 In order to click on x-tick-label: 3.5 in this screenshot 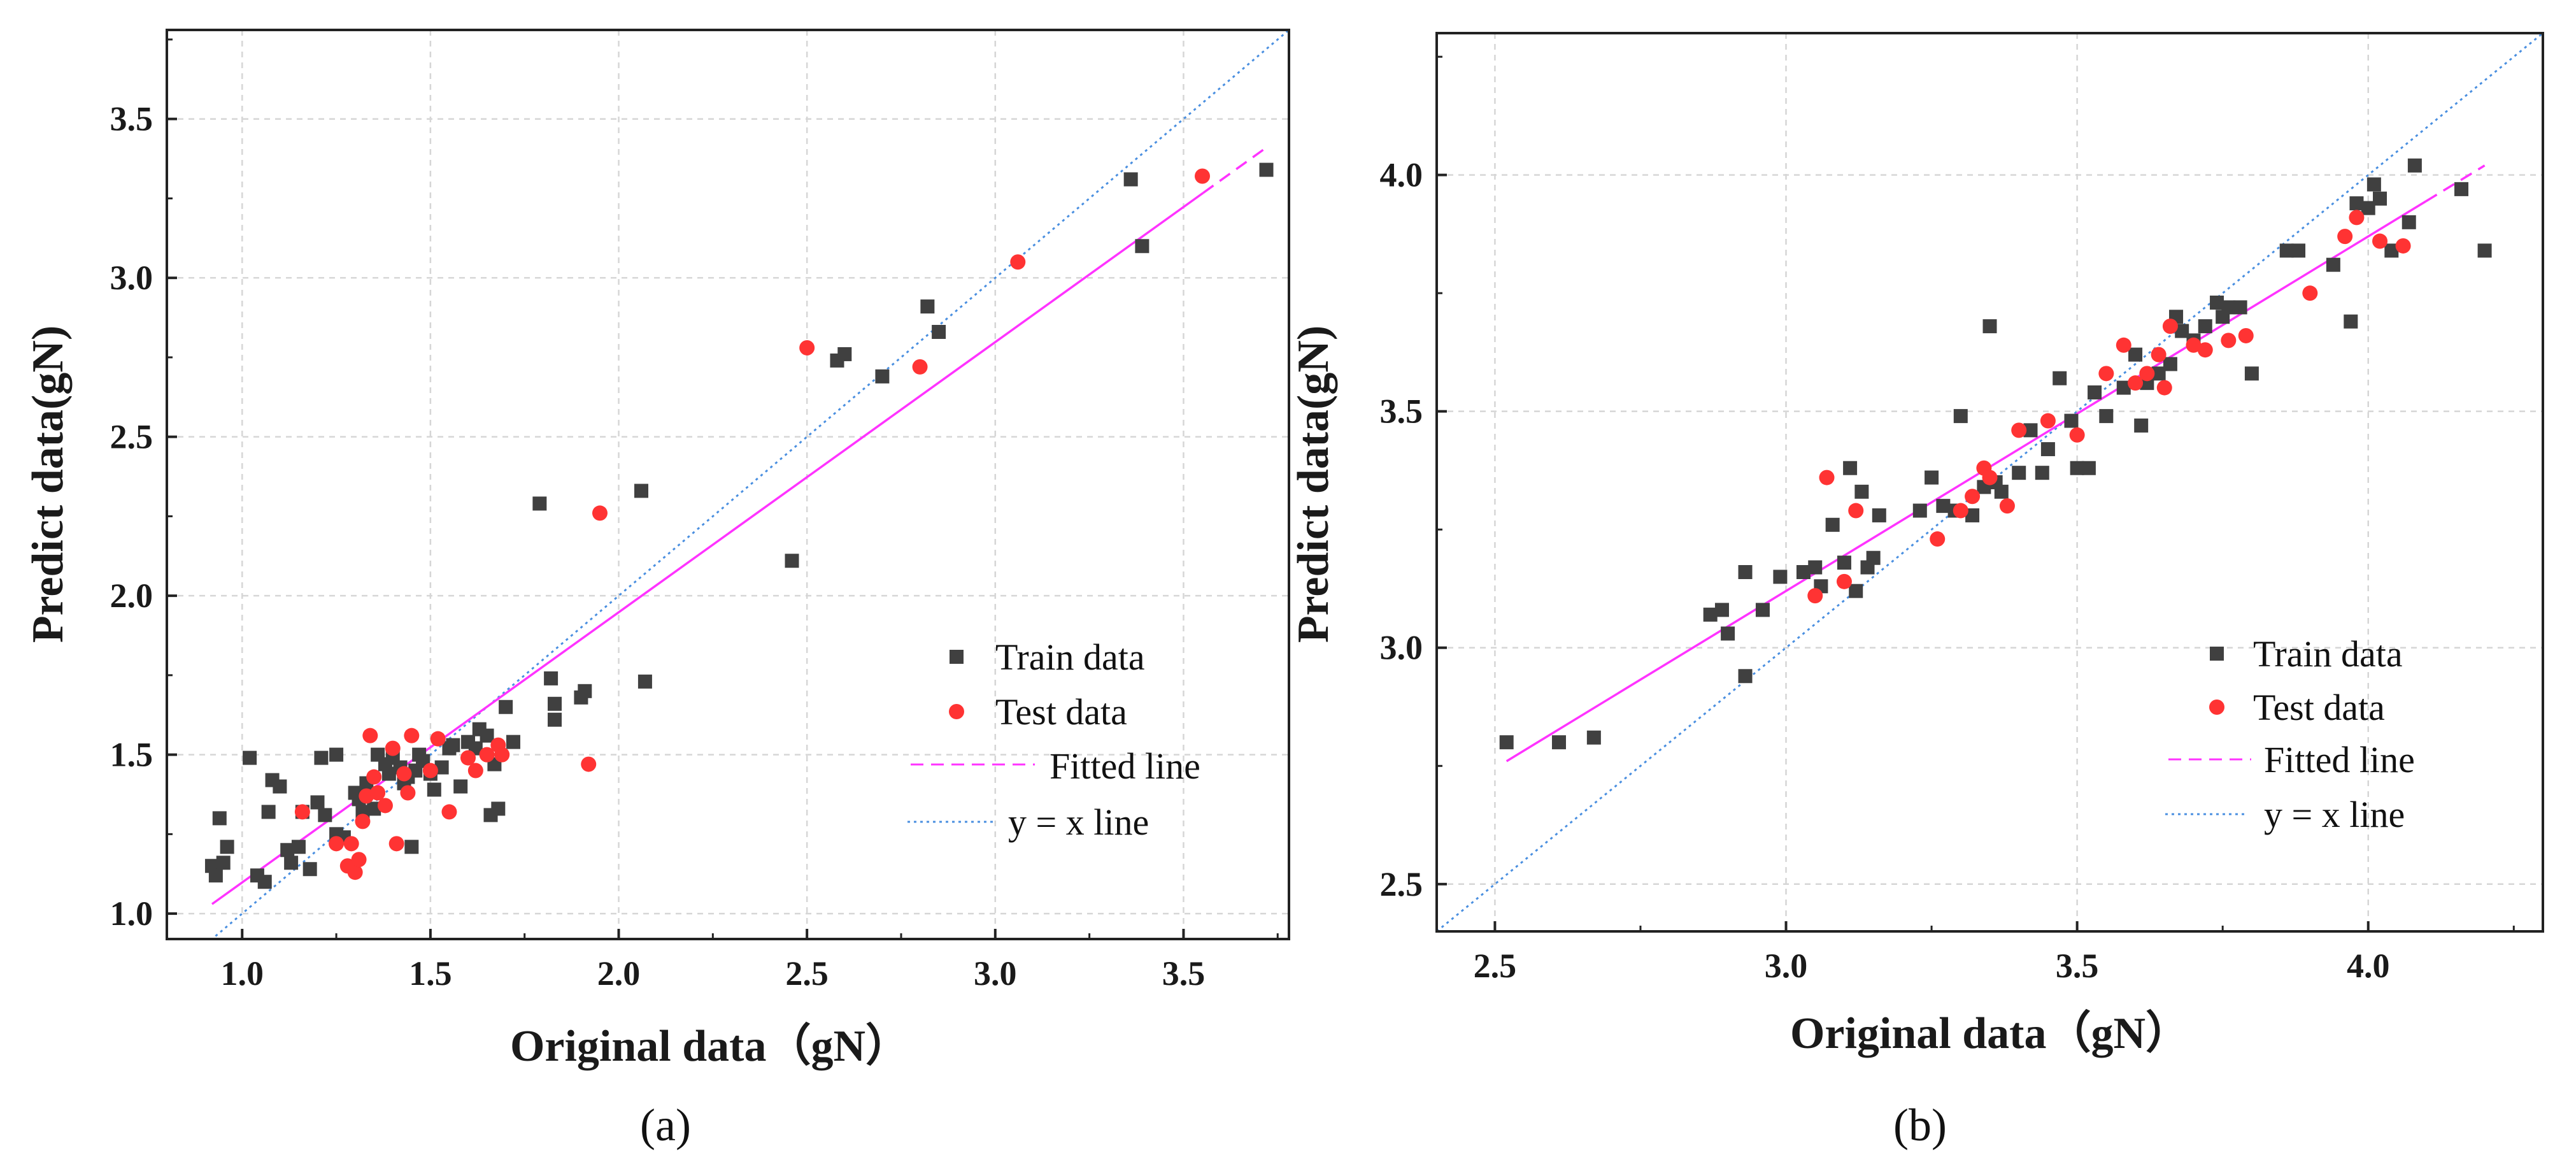, I will do `click(2078, 966)`.